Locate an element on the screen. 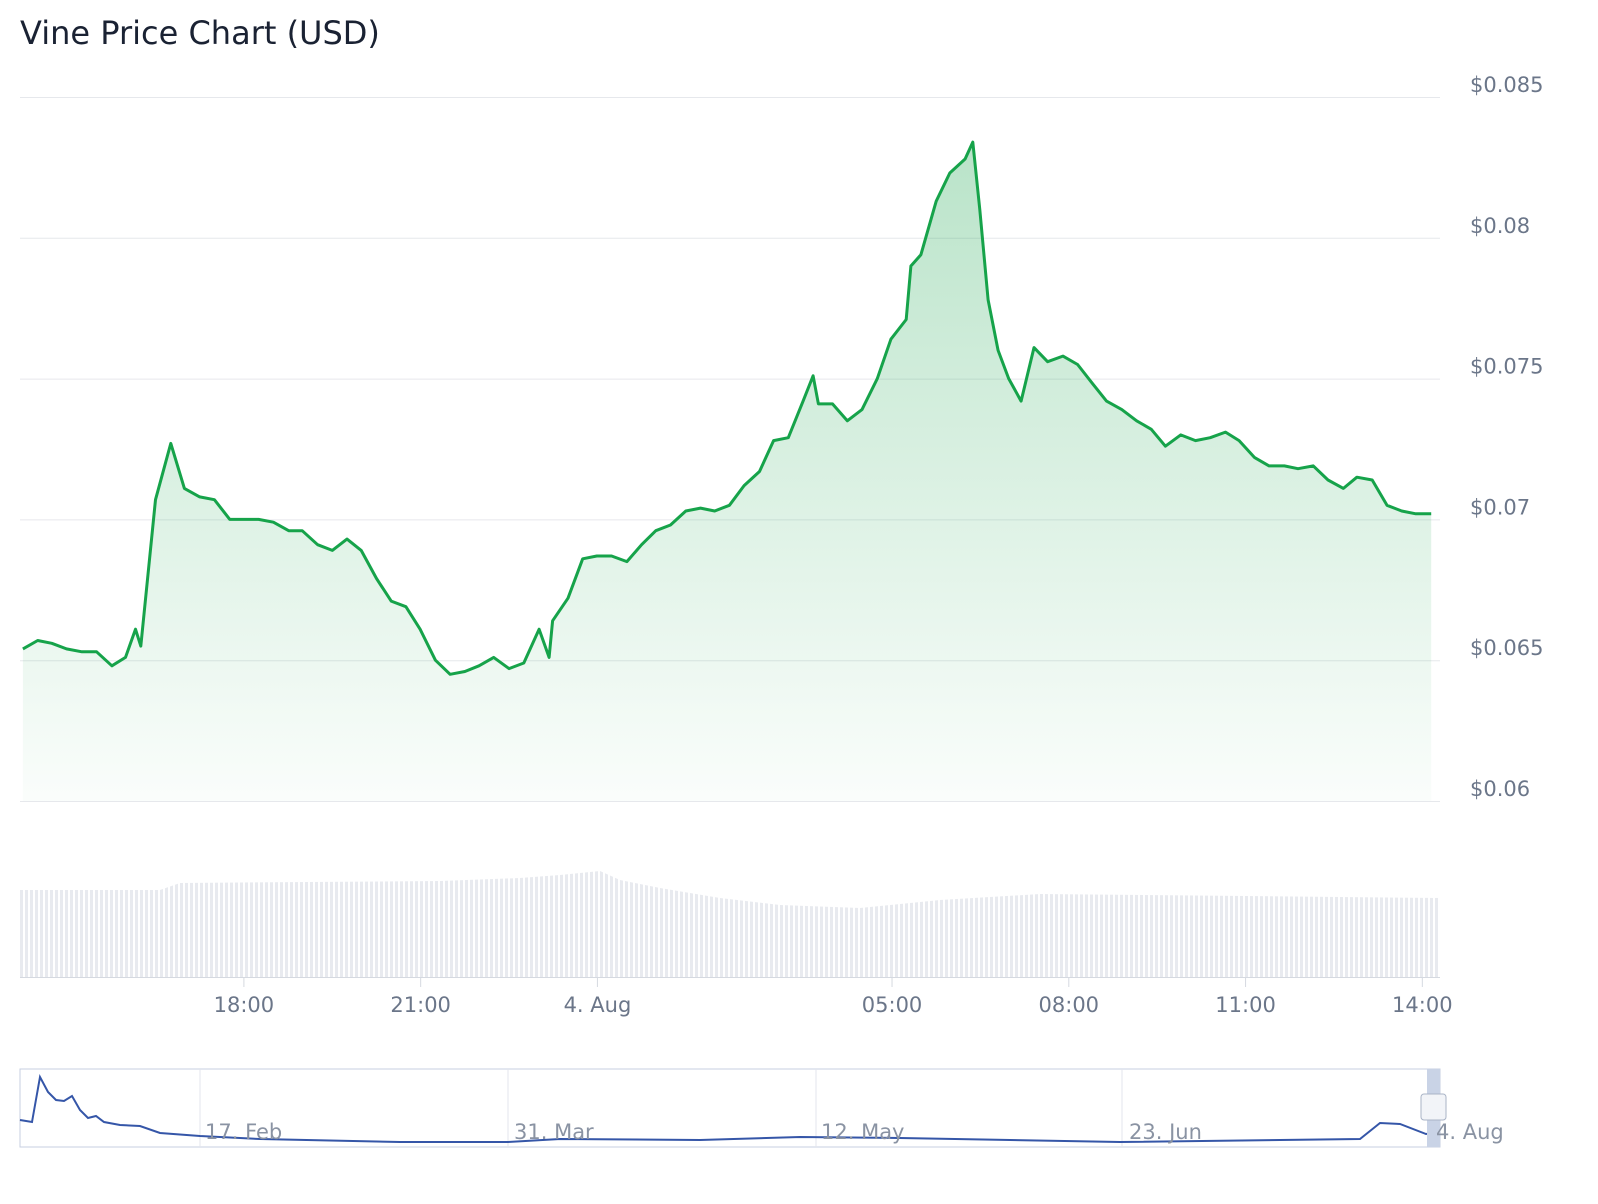 This screenshot has width=1598, height=1204. navigator-label: 17. Feb is located at coordinates (243, 1132).